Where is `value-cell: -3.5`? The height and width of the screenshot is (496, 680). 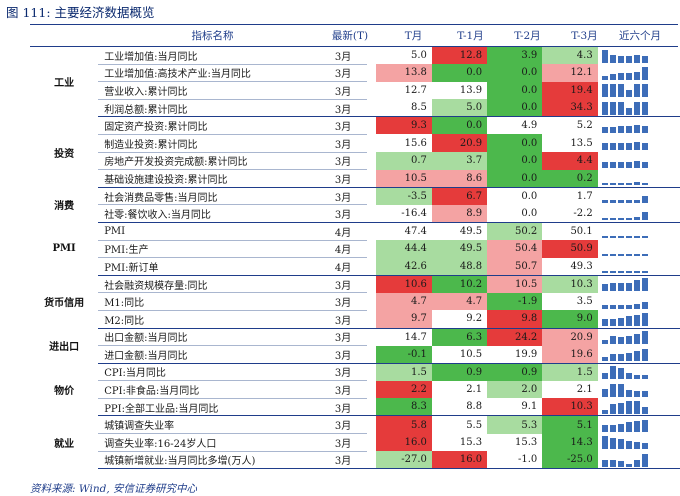 value-cell: -3.5 is located at coordinates (404, 196).